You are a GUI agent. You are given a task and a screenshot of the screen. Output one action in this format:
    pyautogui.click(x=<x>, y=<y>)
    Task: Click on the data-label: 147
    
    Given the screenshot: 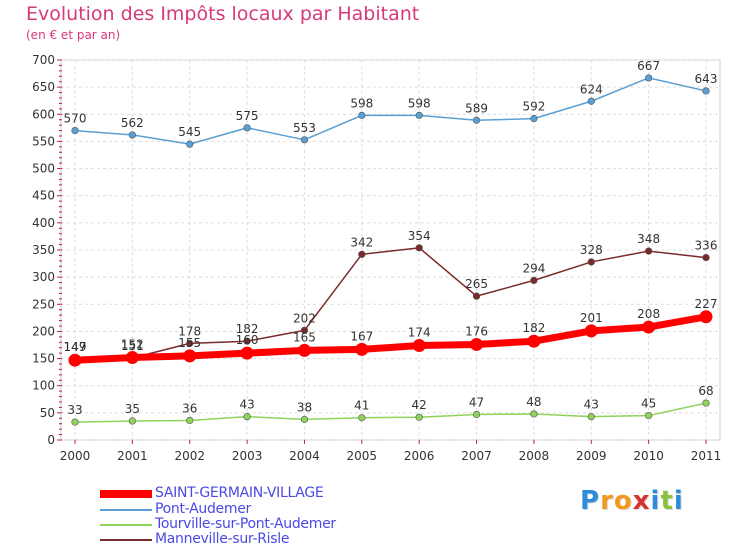 What is the action you would take?
    pyautogui.click(x=75, y=347)
    